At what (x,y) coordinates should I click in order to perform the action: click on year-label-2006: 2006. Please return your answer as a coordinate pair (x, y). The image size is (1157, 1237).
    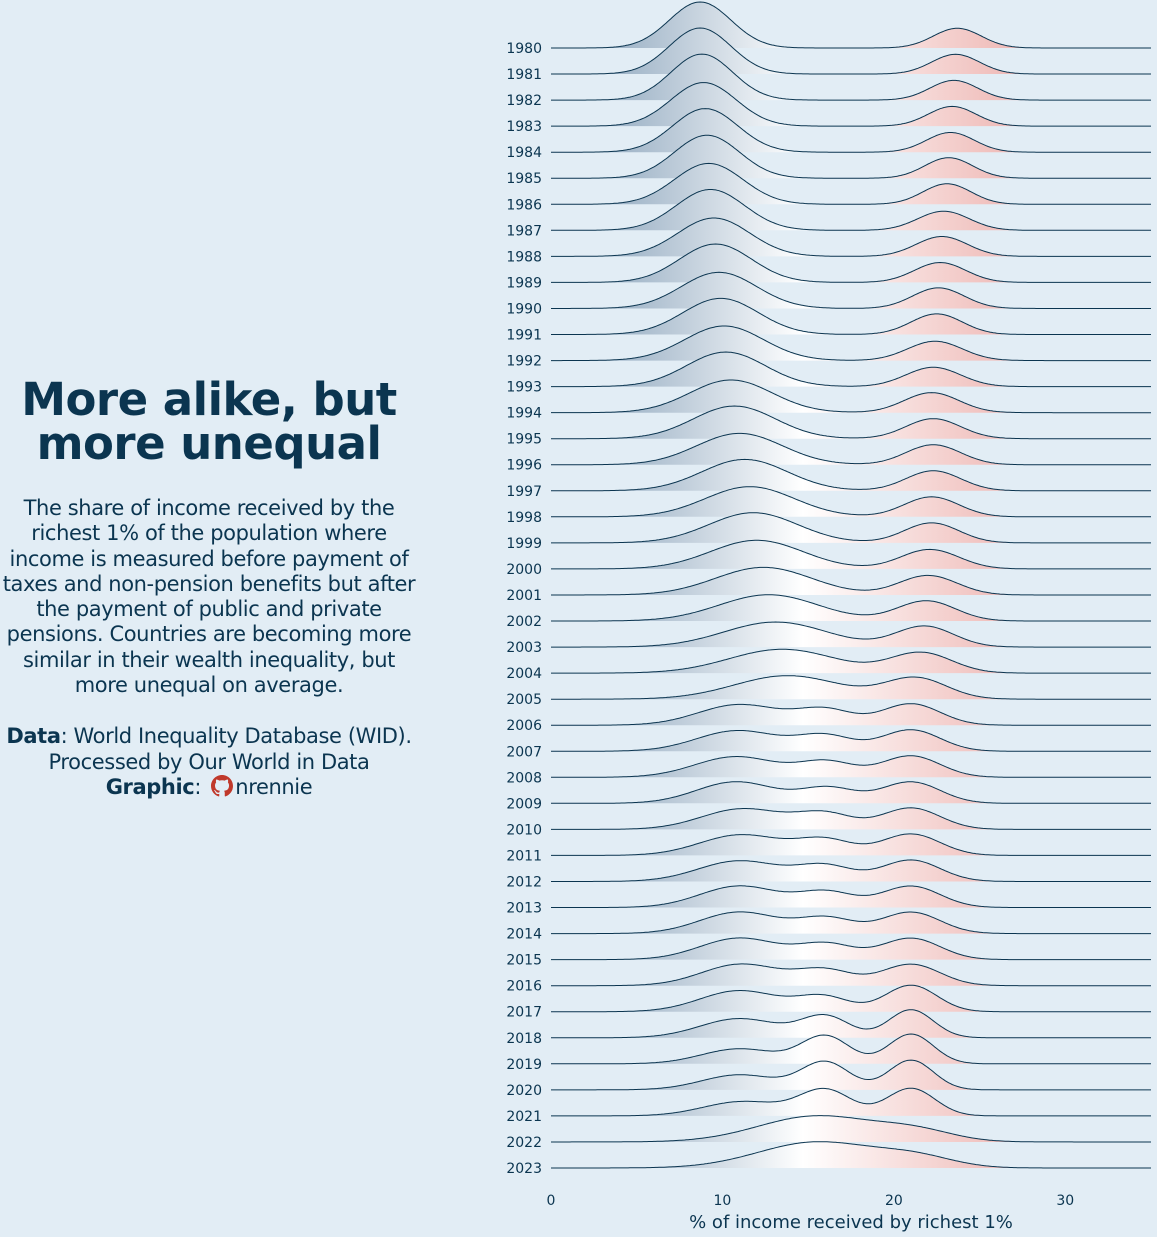
    Looking at the image, I should click on (524, 726).